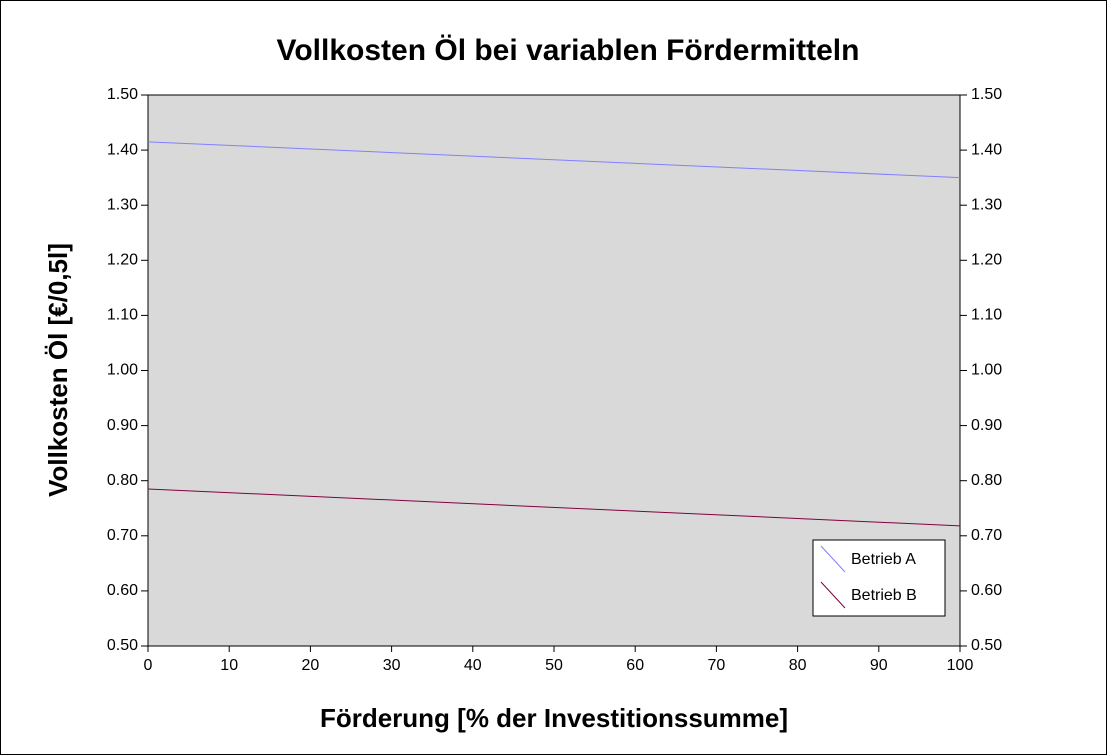 This screenshot has height=755, width=1107. I want to click on y-tick-label: 1.10, so click(122, 315).